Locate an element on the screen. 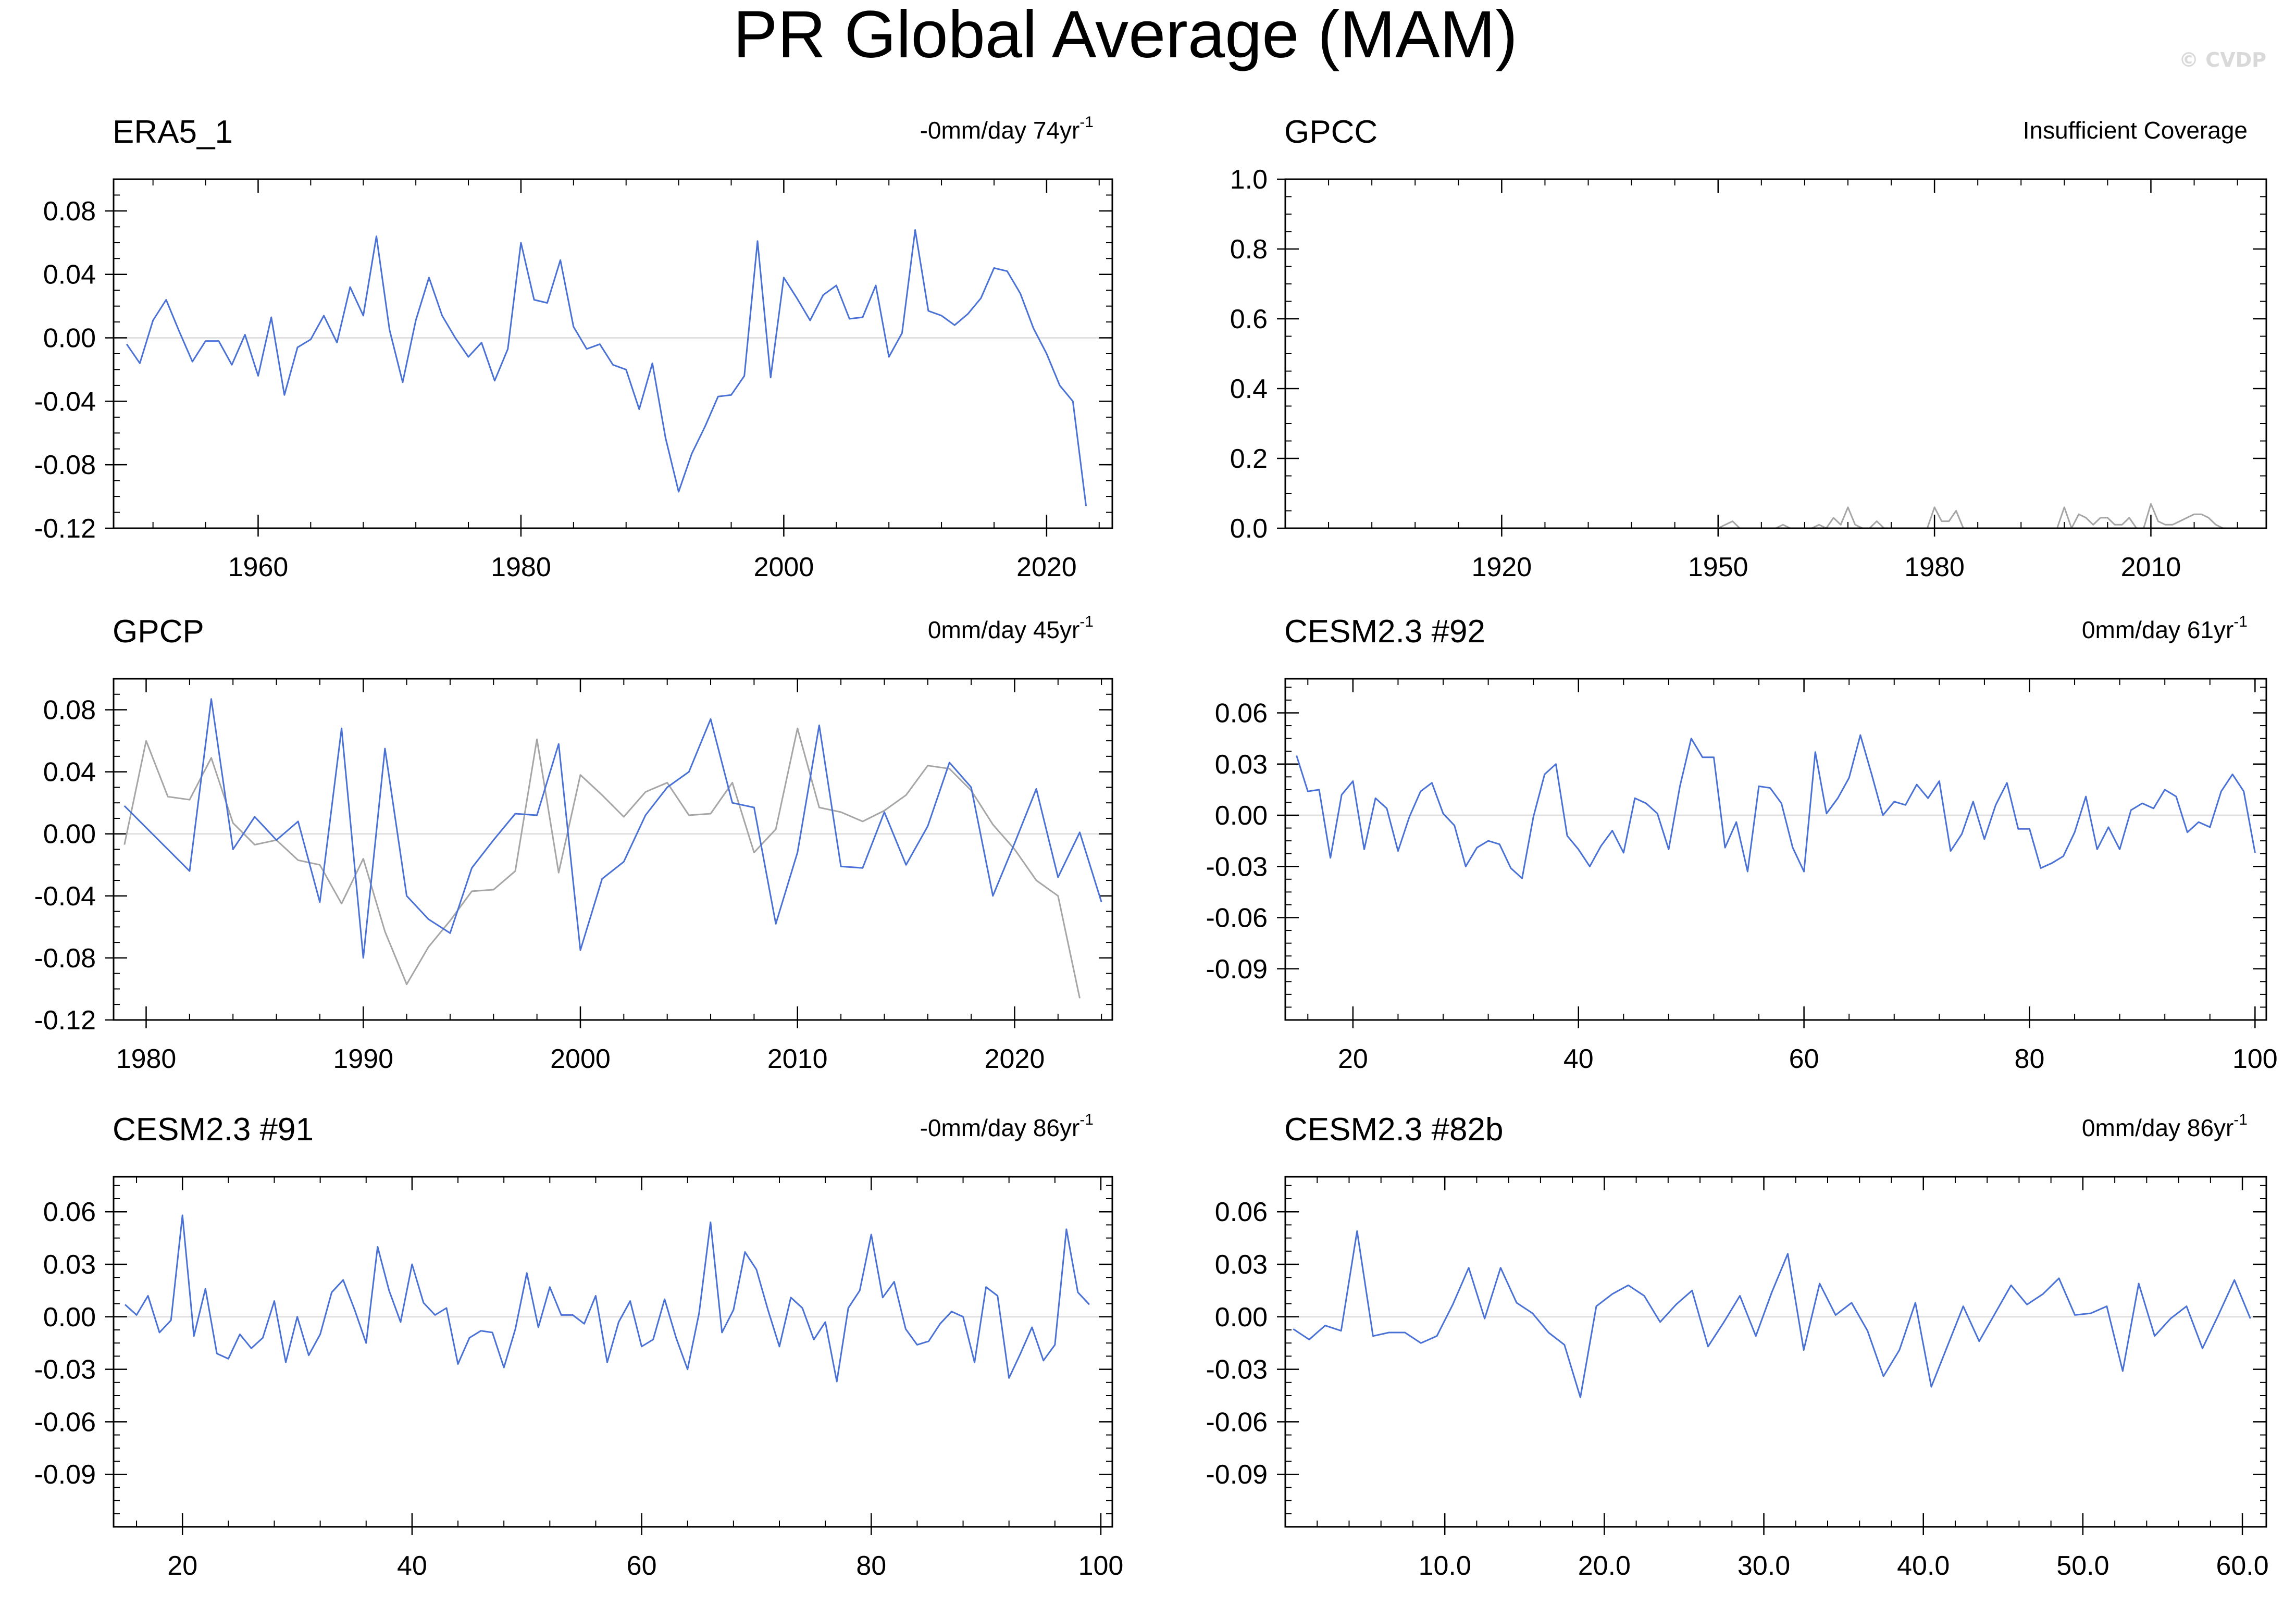  x-tick-label: 1950 is located at coordinates (1718, 567).